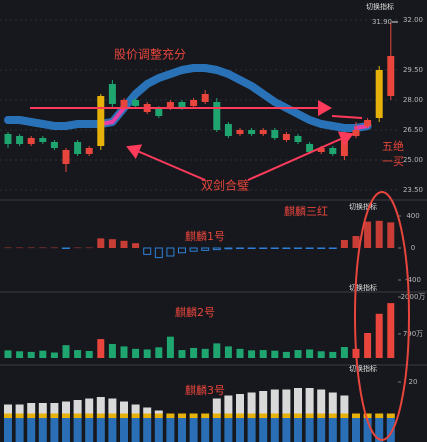  What do you see at coordinates (205, 390) in the screenshot?
I see `annotation: 麒麟3号` at bounding box center [205, 390].